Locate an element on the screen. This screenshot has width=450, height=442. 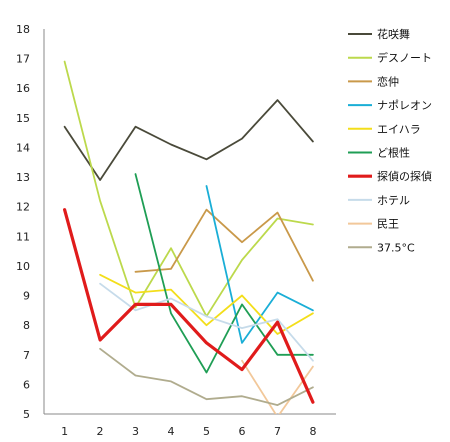
x-tick-label: 1 is located at coordinates (64, 431).